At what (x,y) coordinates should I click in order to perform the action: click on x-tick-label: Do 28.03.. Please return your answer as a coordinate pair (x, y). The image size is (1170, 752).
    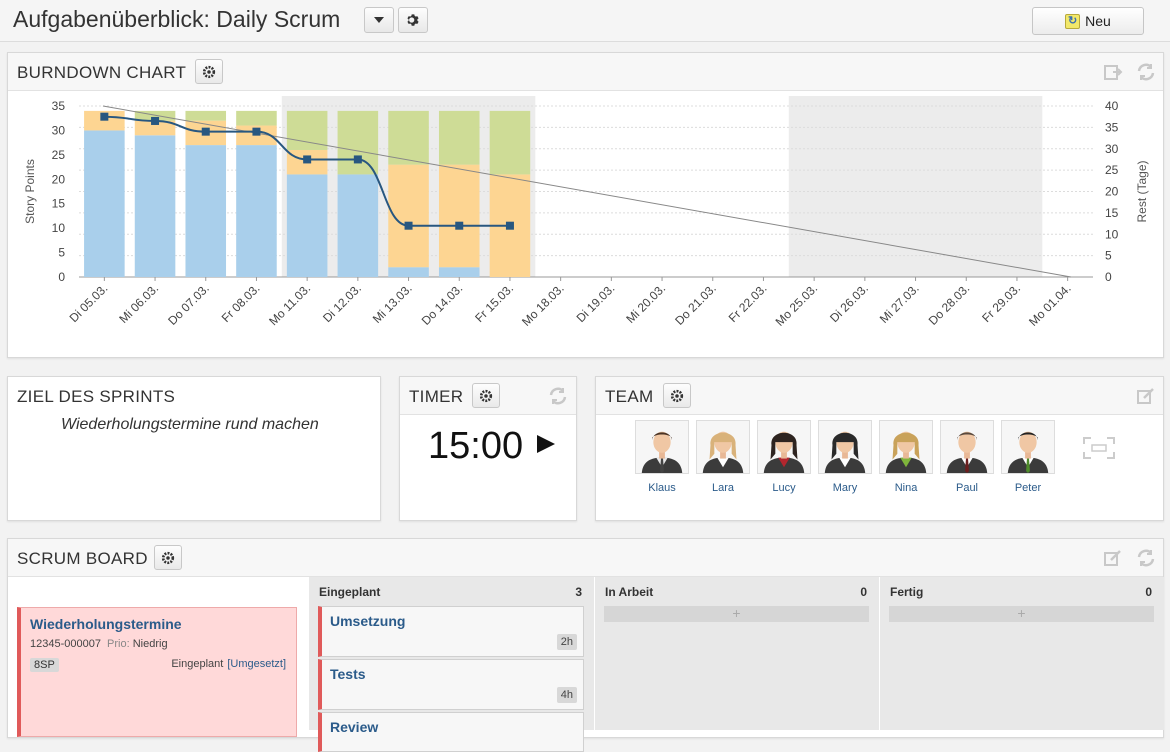
    Looking at the image, I should click on (949, 304).